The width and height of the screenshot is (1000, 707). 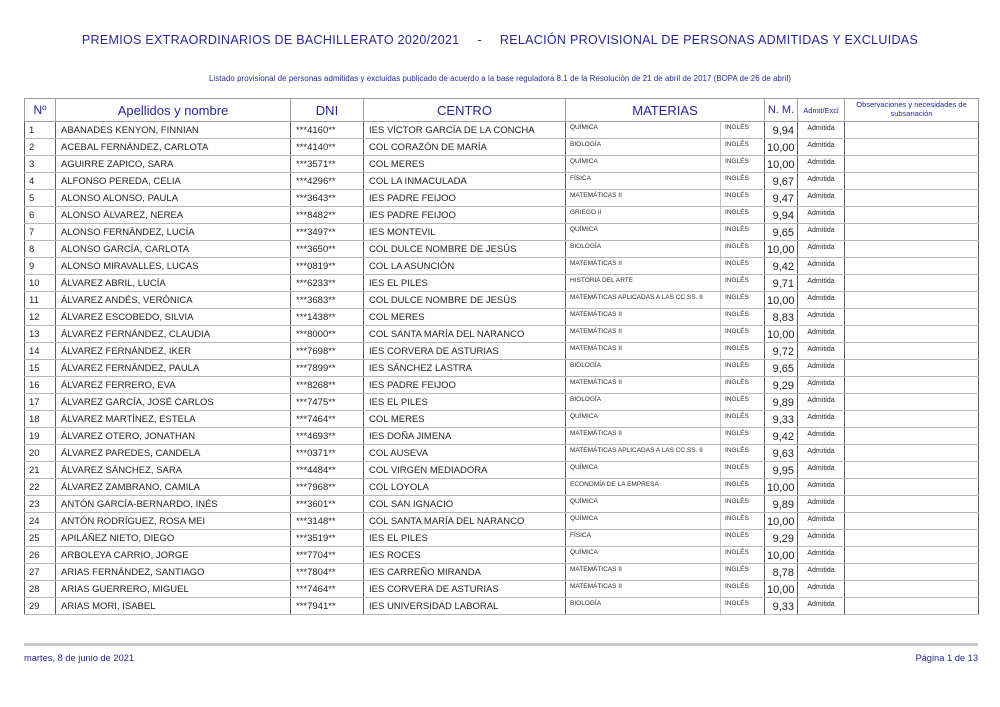 What do you see at coordinates (327, 266) in the screenshot?
I see `cell-dni: ***0819**` at bounding box center [327, 266].